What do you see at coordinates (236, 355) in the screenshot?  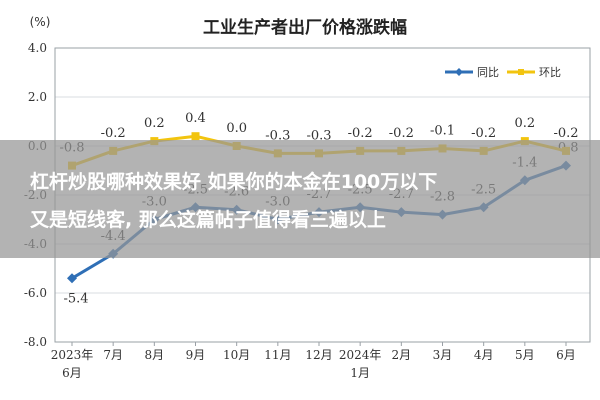 I see `x-tick-label: 10月` at bounding box center [236, 355].